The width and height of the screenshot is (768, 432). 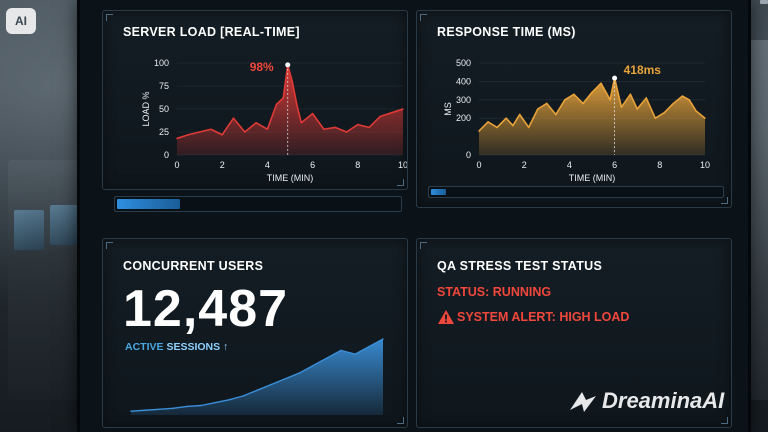 I want to click on ai-badge: AI, so click(x=21, y=21).